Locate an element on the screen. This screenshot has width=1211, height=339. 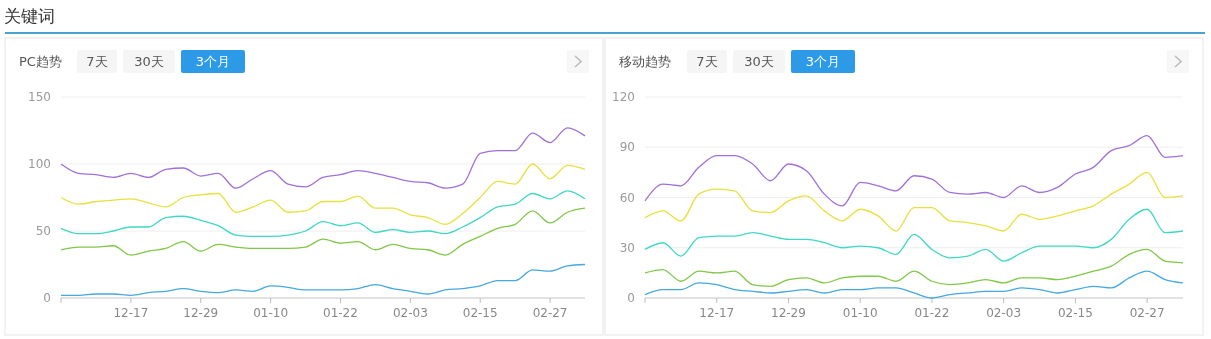
y-tick-label: 90 is located at coordinates (627, 147).